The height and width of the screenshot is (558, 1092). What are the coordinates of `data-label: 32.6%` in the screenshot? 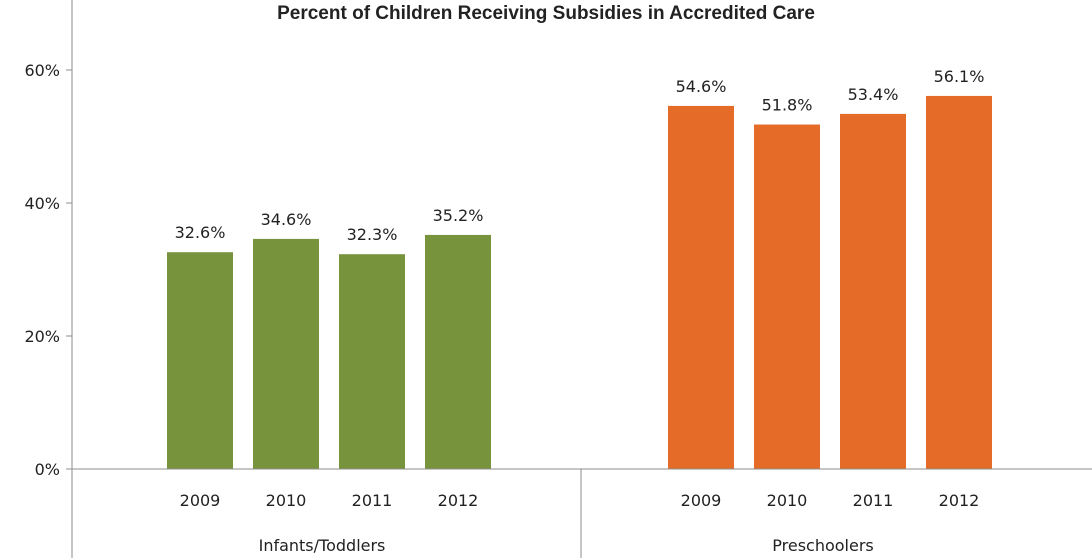 It's located at (200, 232).